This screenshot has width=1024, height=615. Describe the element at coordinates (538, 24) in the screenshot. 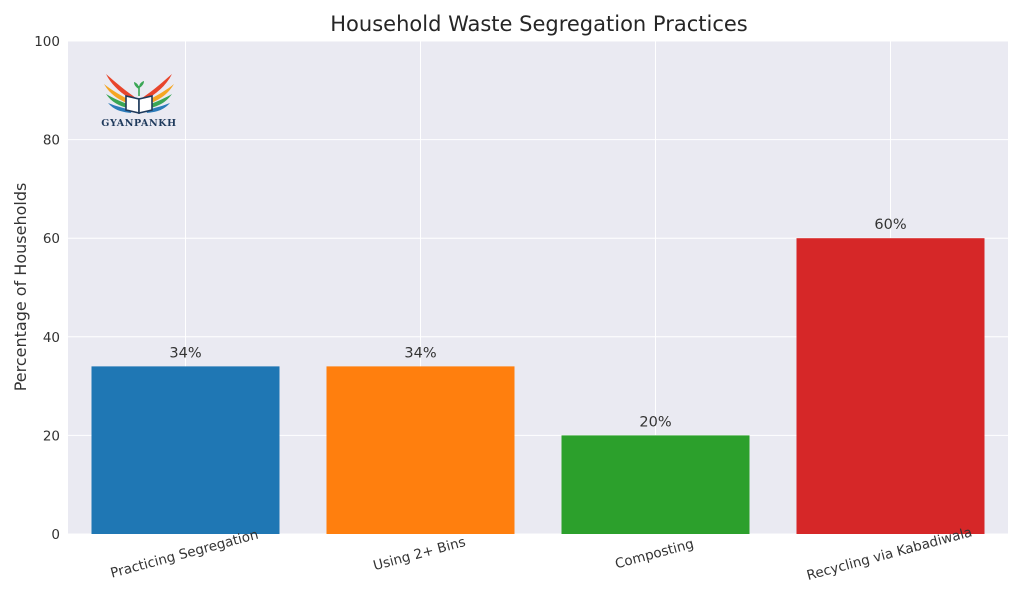

I see `chart-title: Household Waste Segregation Practices` at that location.